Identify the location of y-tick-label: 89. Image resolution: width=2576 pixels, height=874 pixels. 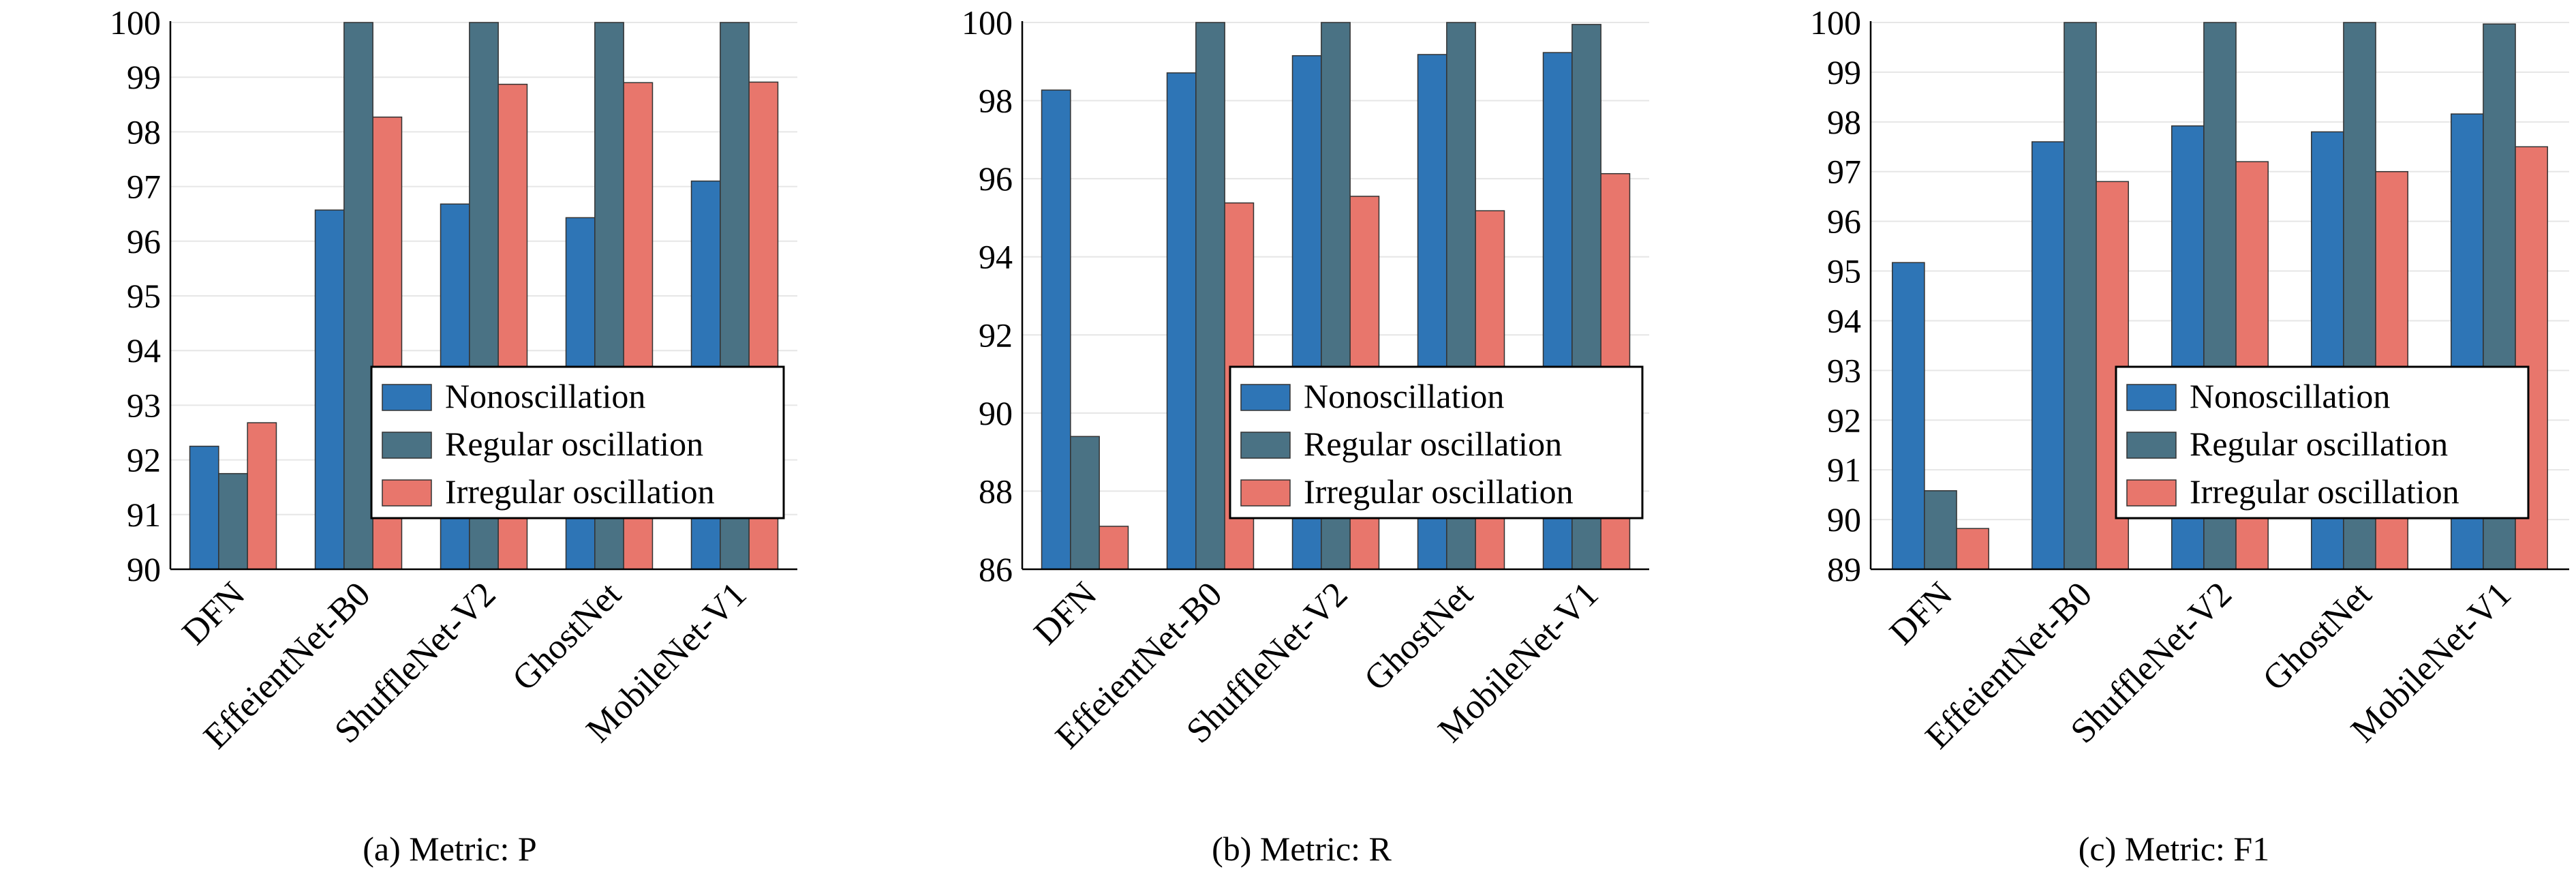
(1844, 569).